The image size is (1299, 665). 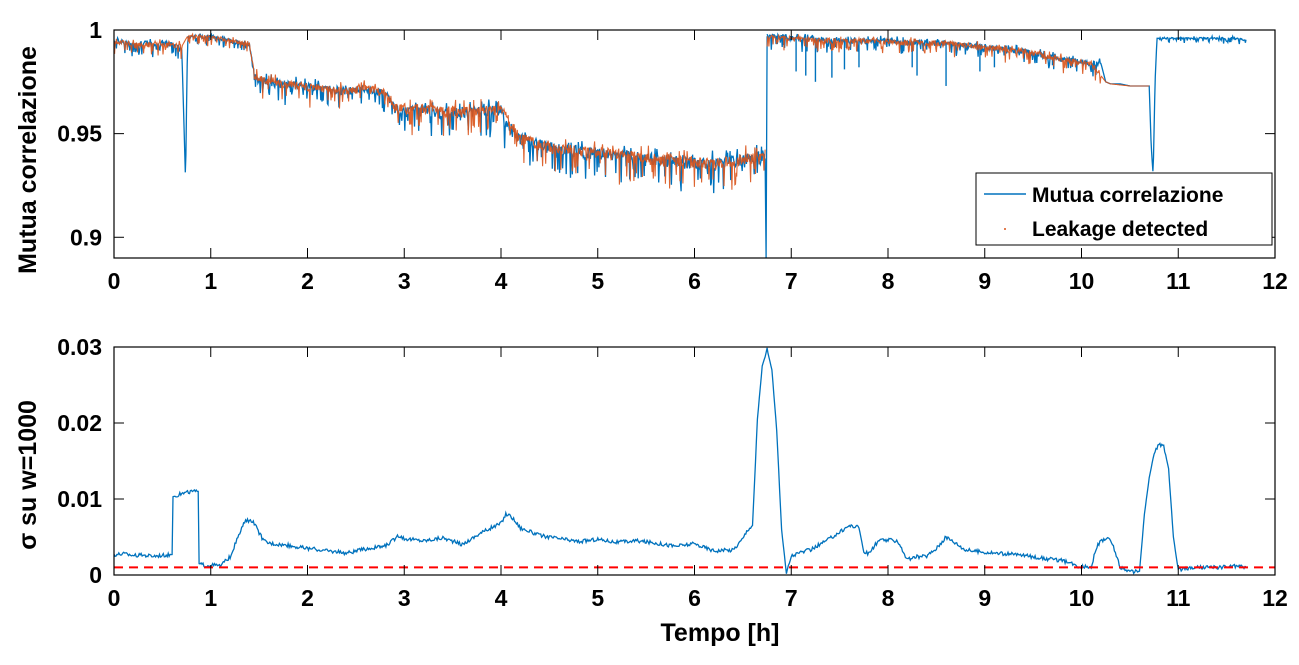 What do you see at coordinates (114, 598) in the screenshot?
I see `bottom-x-tick-label: 0` at bounding box center [114, 598].